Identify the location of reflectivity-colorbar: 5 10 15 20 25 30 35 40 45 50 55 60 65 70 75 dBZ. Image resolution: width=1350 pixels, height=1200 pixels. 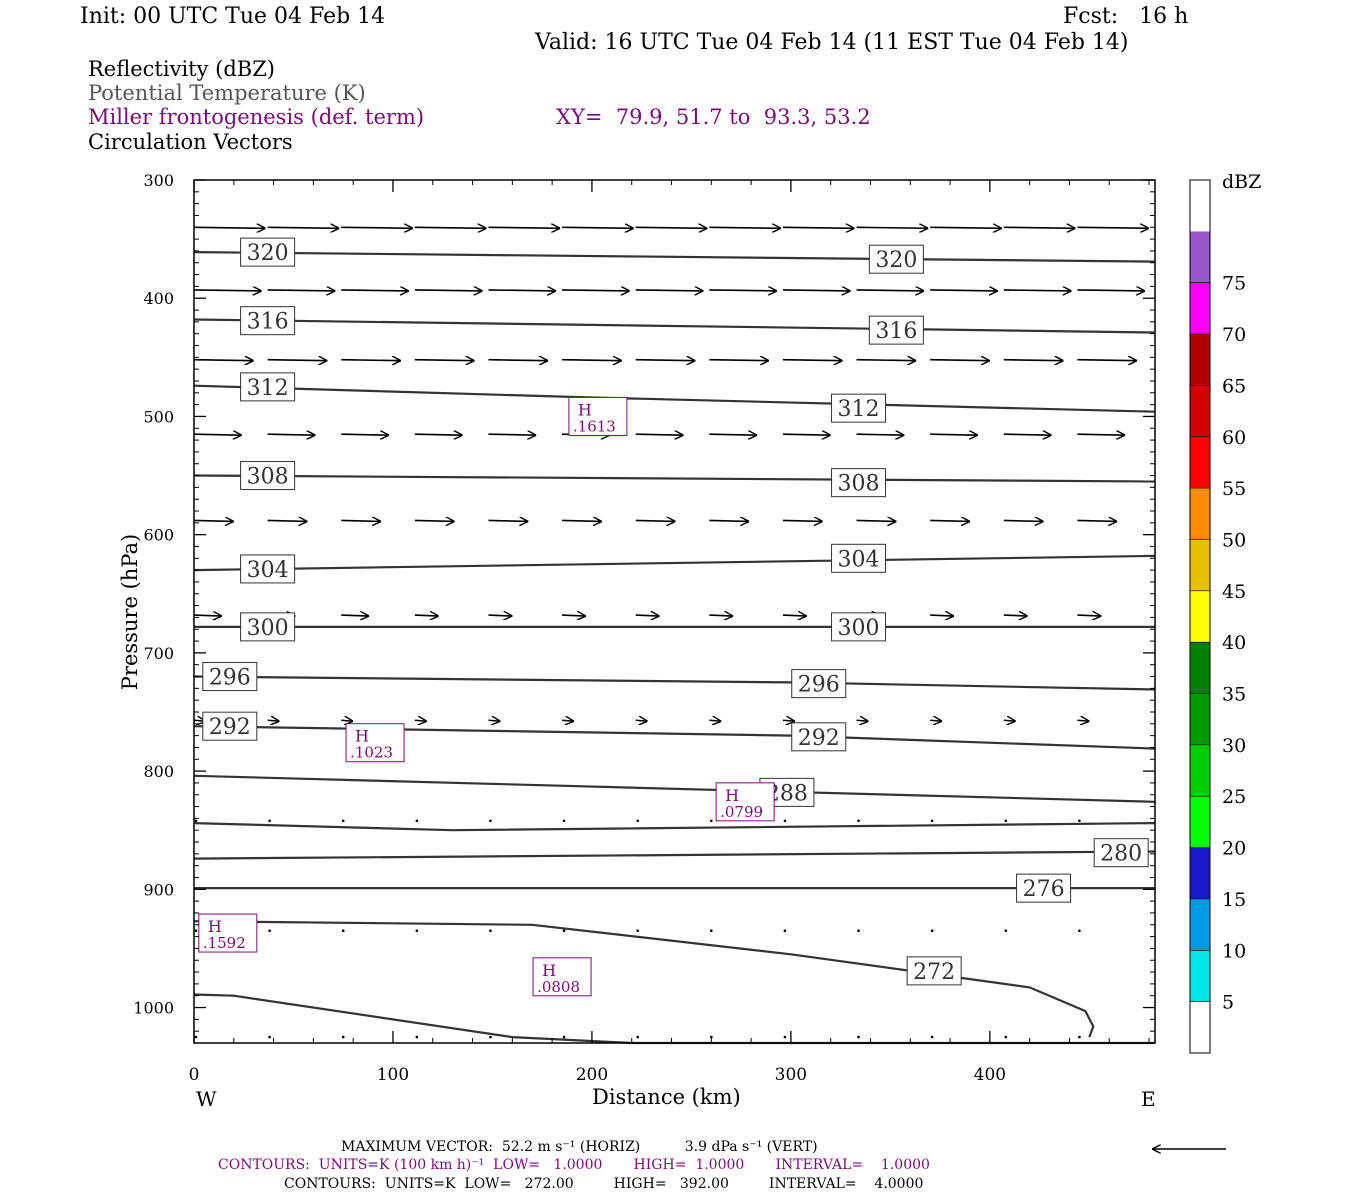
(1225, 612).